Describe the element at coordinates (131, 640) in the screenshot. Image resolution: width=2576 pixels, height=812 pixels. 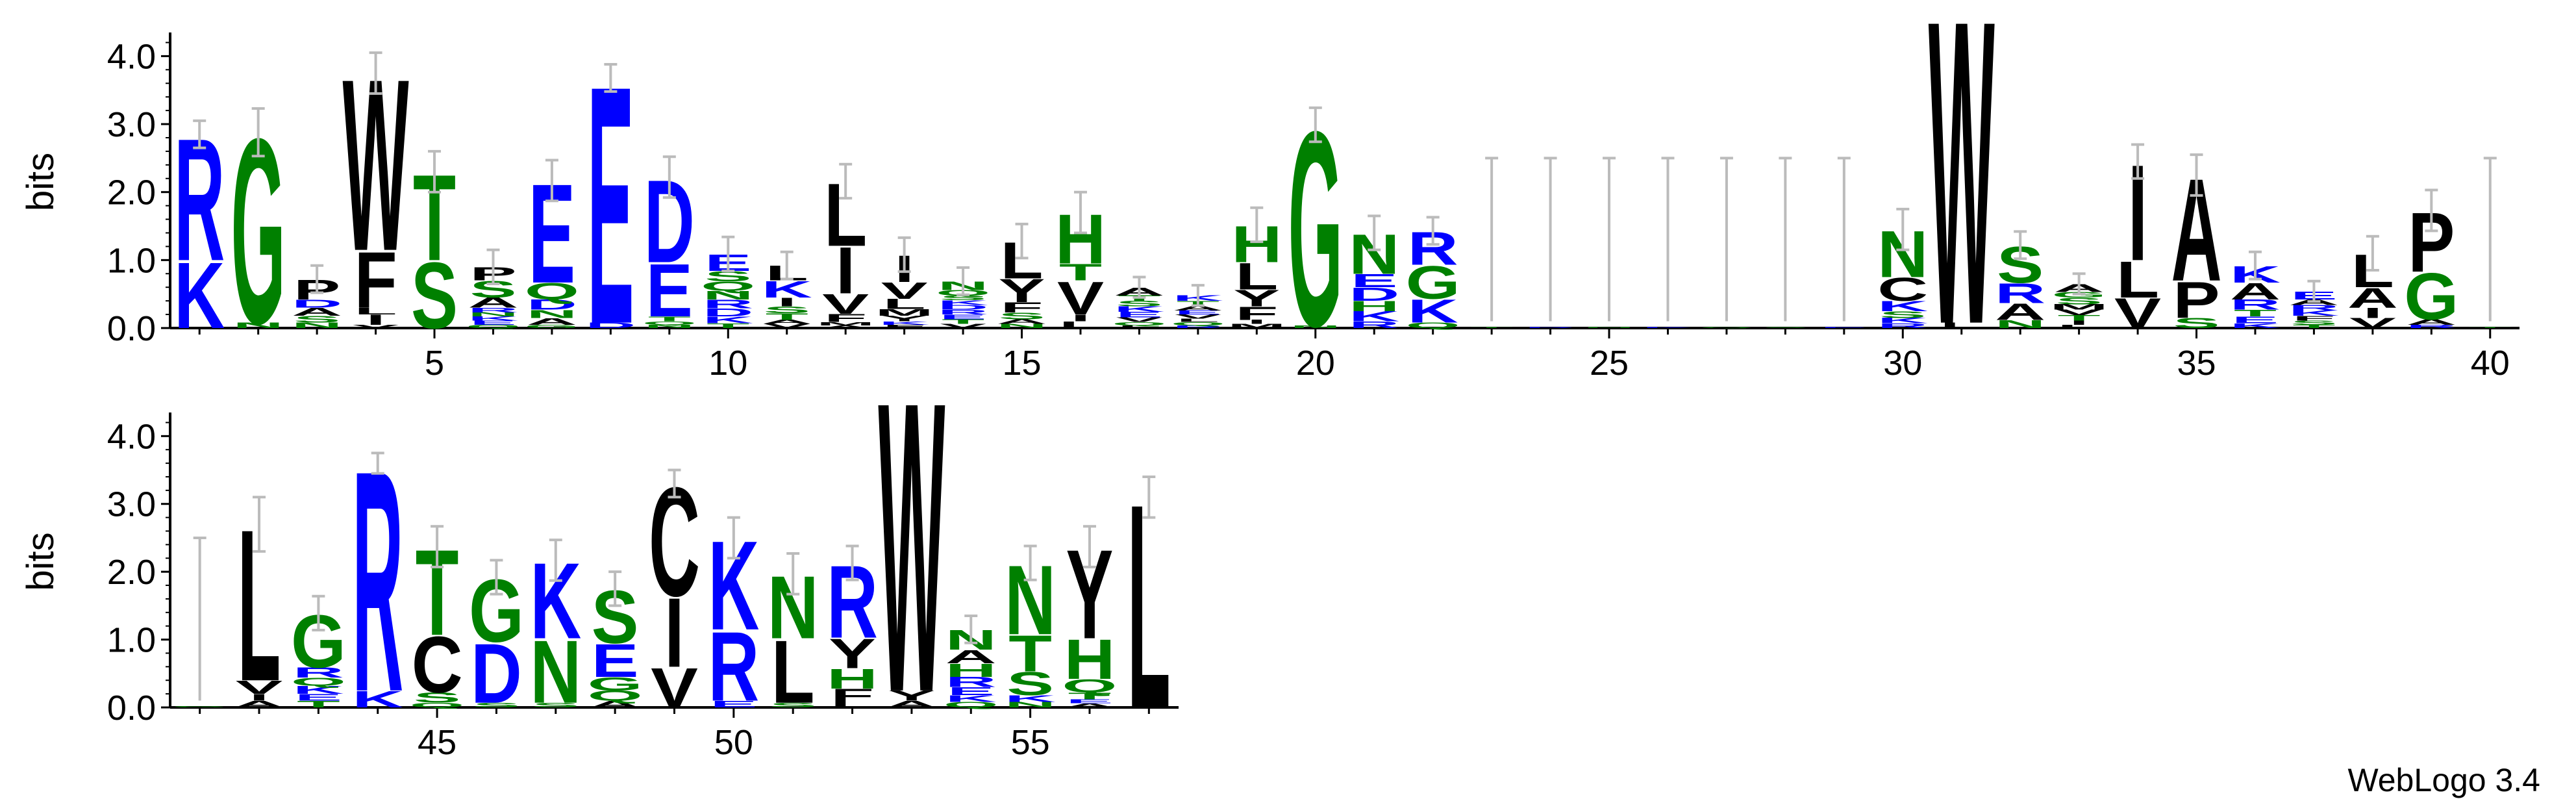
I see `y-tick-label: 1.0` at that location.